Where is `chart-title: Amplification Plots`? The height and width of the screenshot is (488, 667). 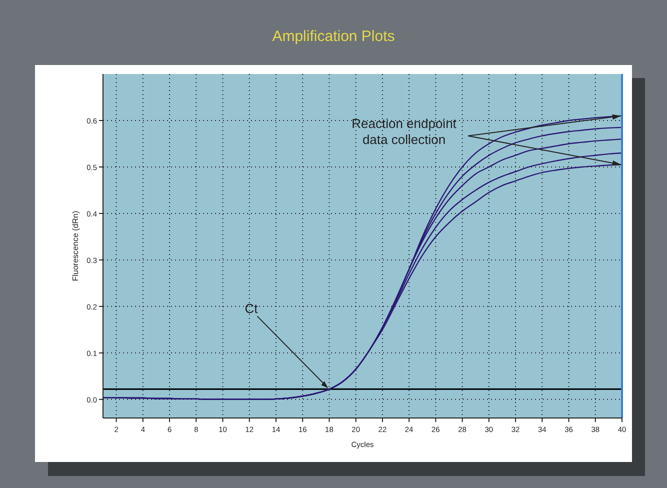
chart-title: Amplification Plots is located at coordinates (333, 36).